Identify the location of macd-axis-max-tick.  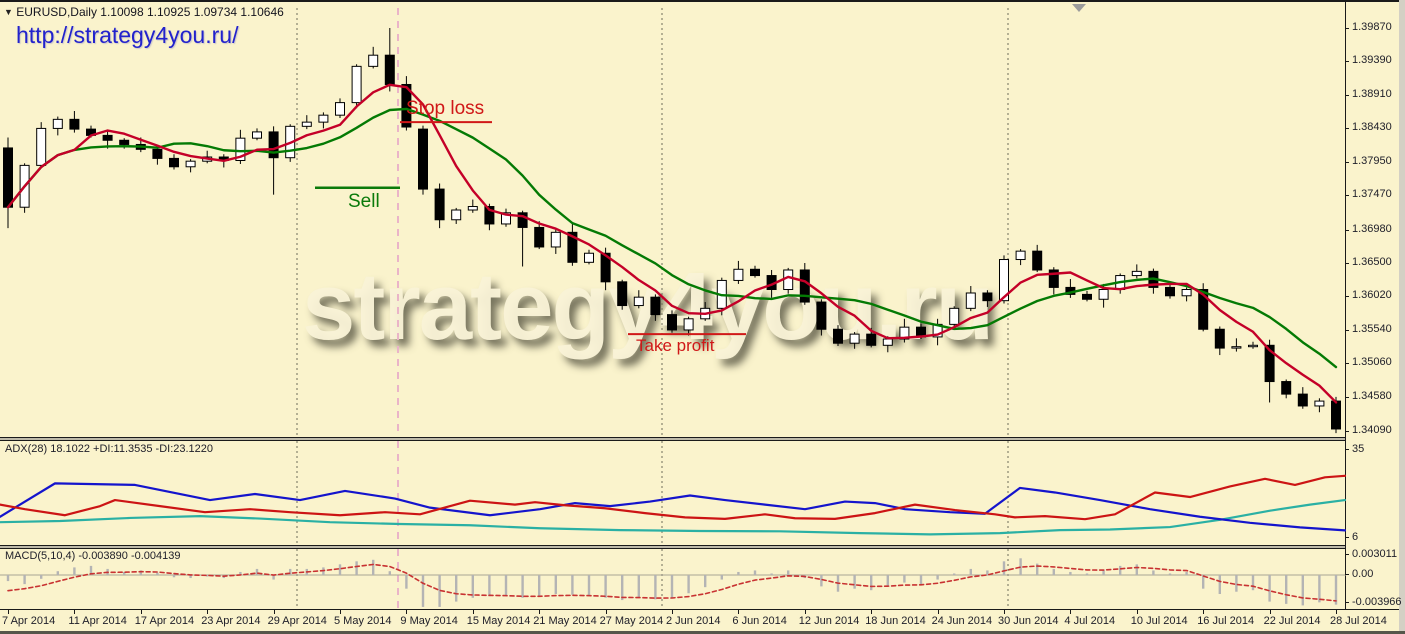
(1347, 555).